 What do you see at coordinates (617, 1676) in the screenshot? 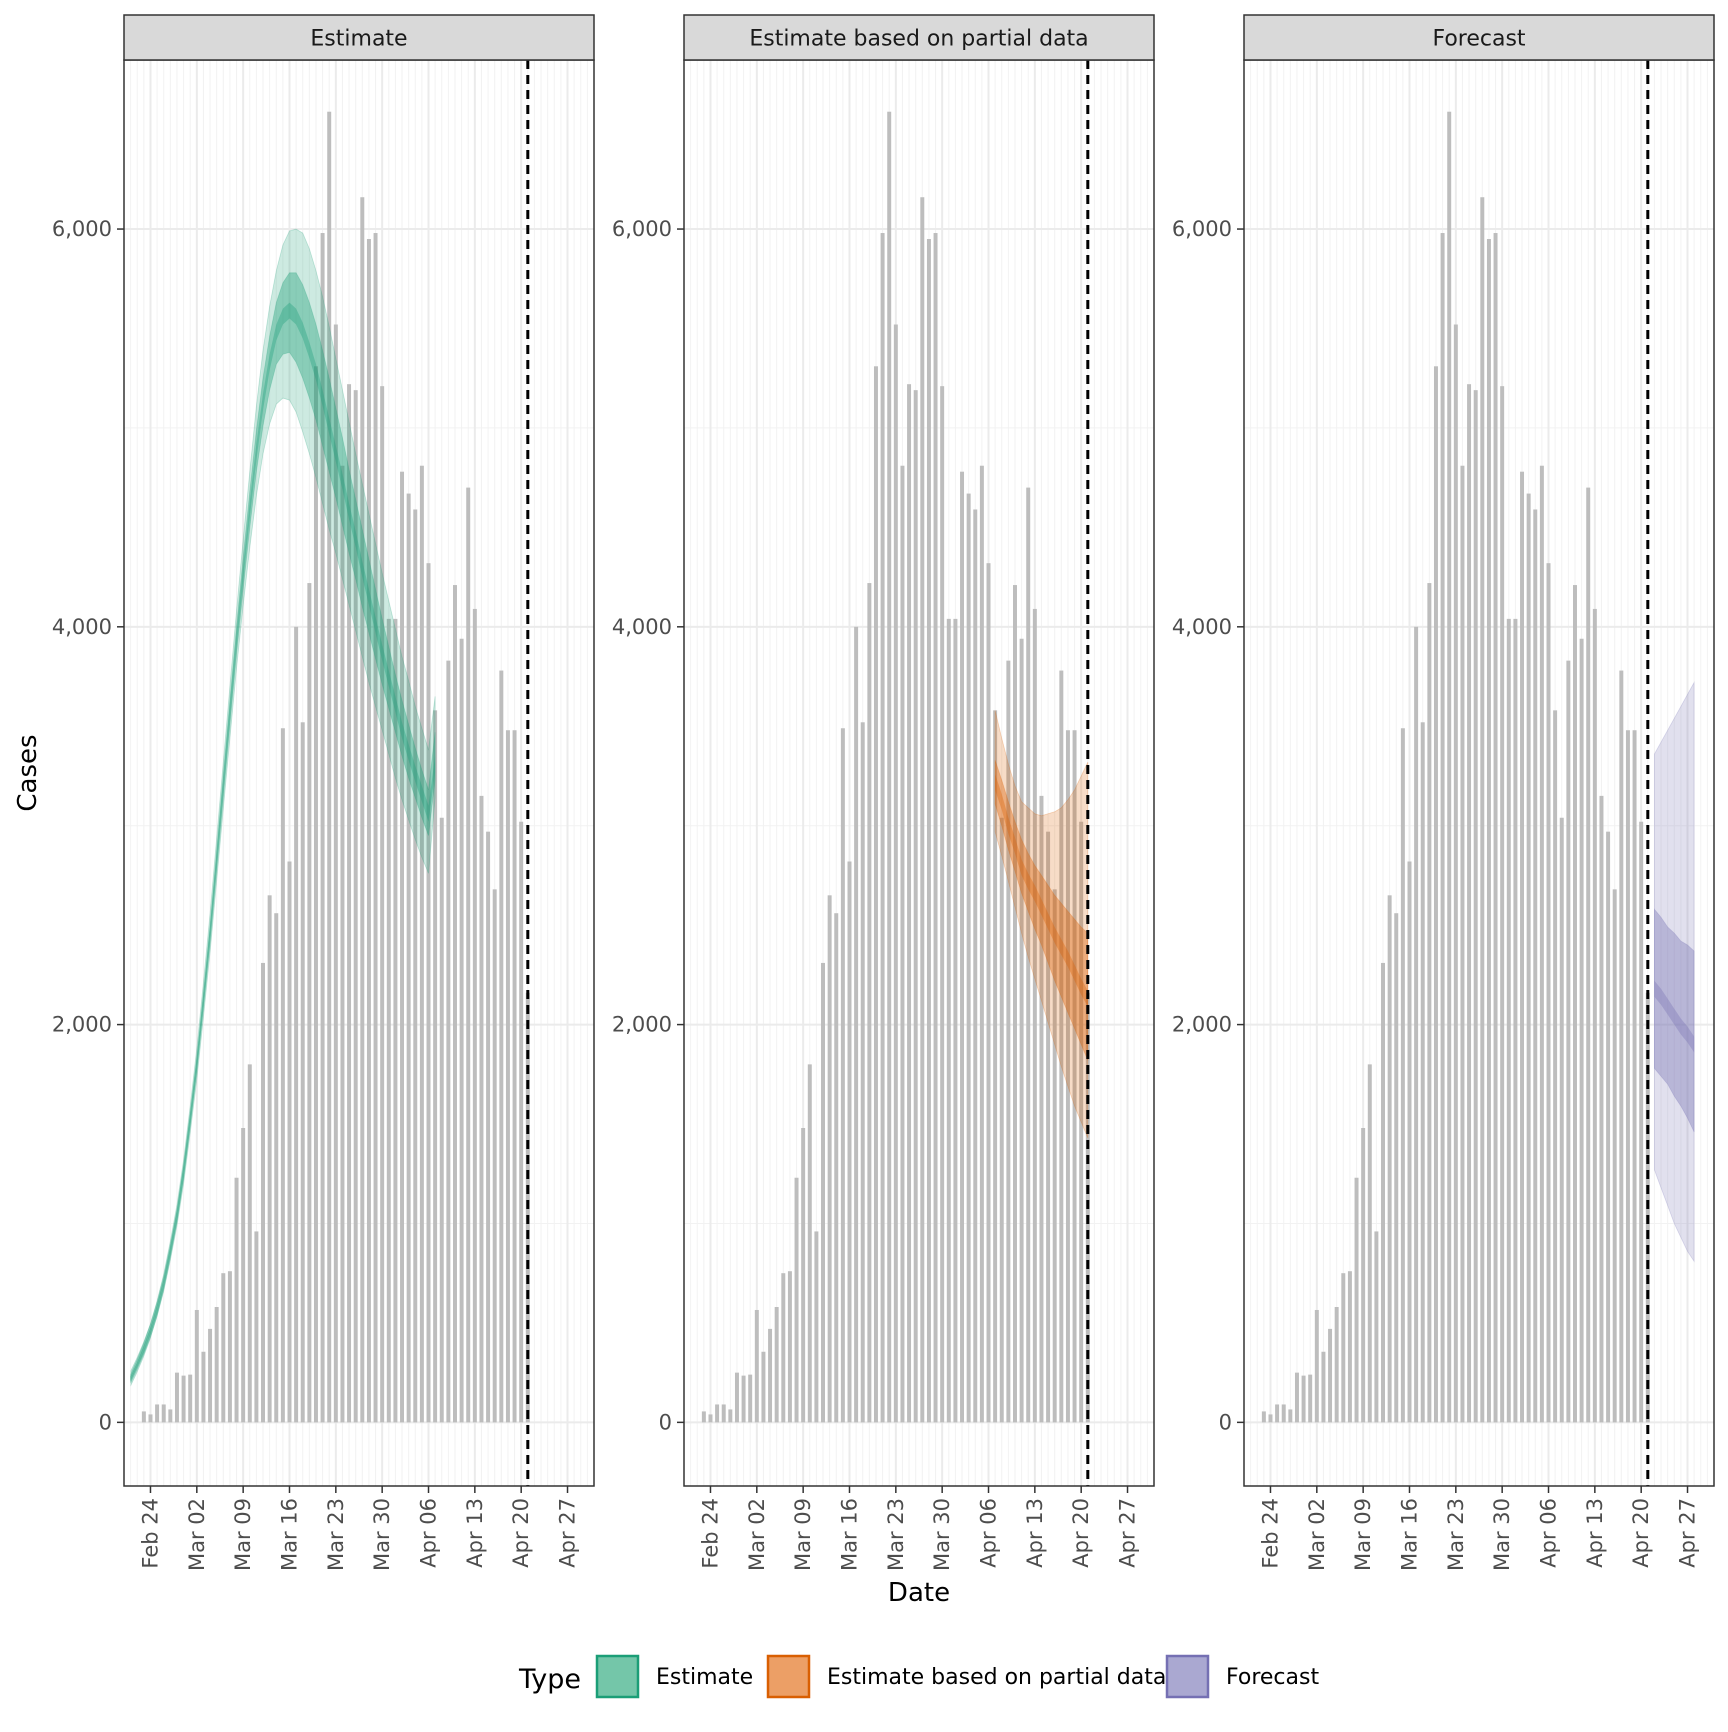
I see `legend-key` at bounding box center [617, 1676].